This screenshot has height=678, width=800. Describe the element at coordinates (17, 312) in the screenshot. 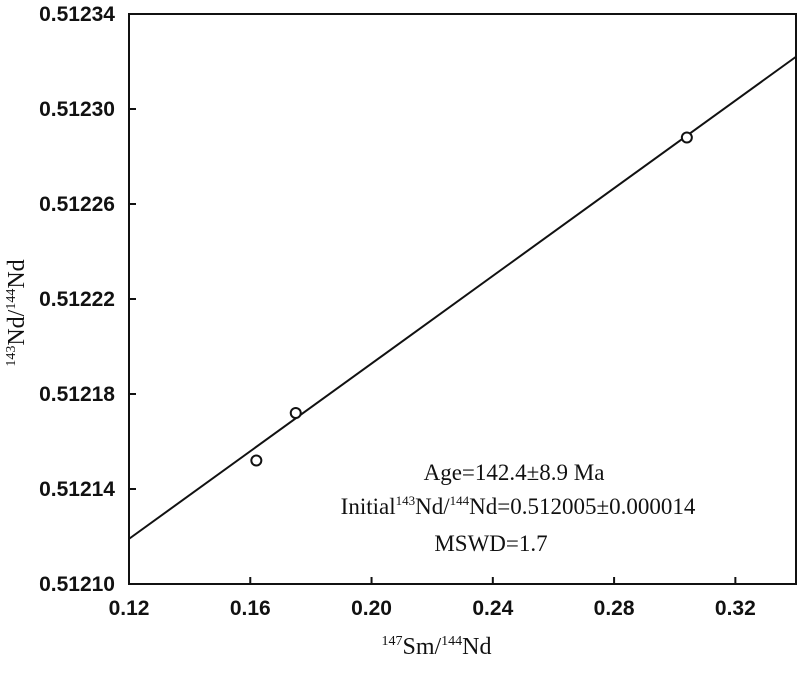

I see `y-axis-title: 143Nd/144Nd` at that location.